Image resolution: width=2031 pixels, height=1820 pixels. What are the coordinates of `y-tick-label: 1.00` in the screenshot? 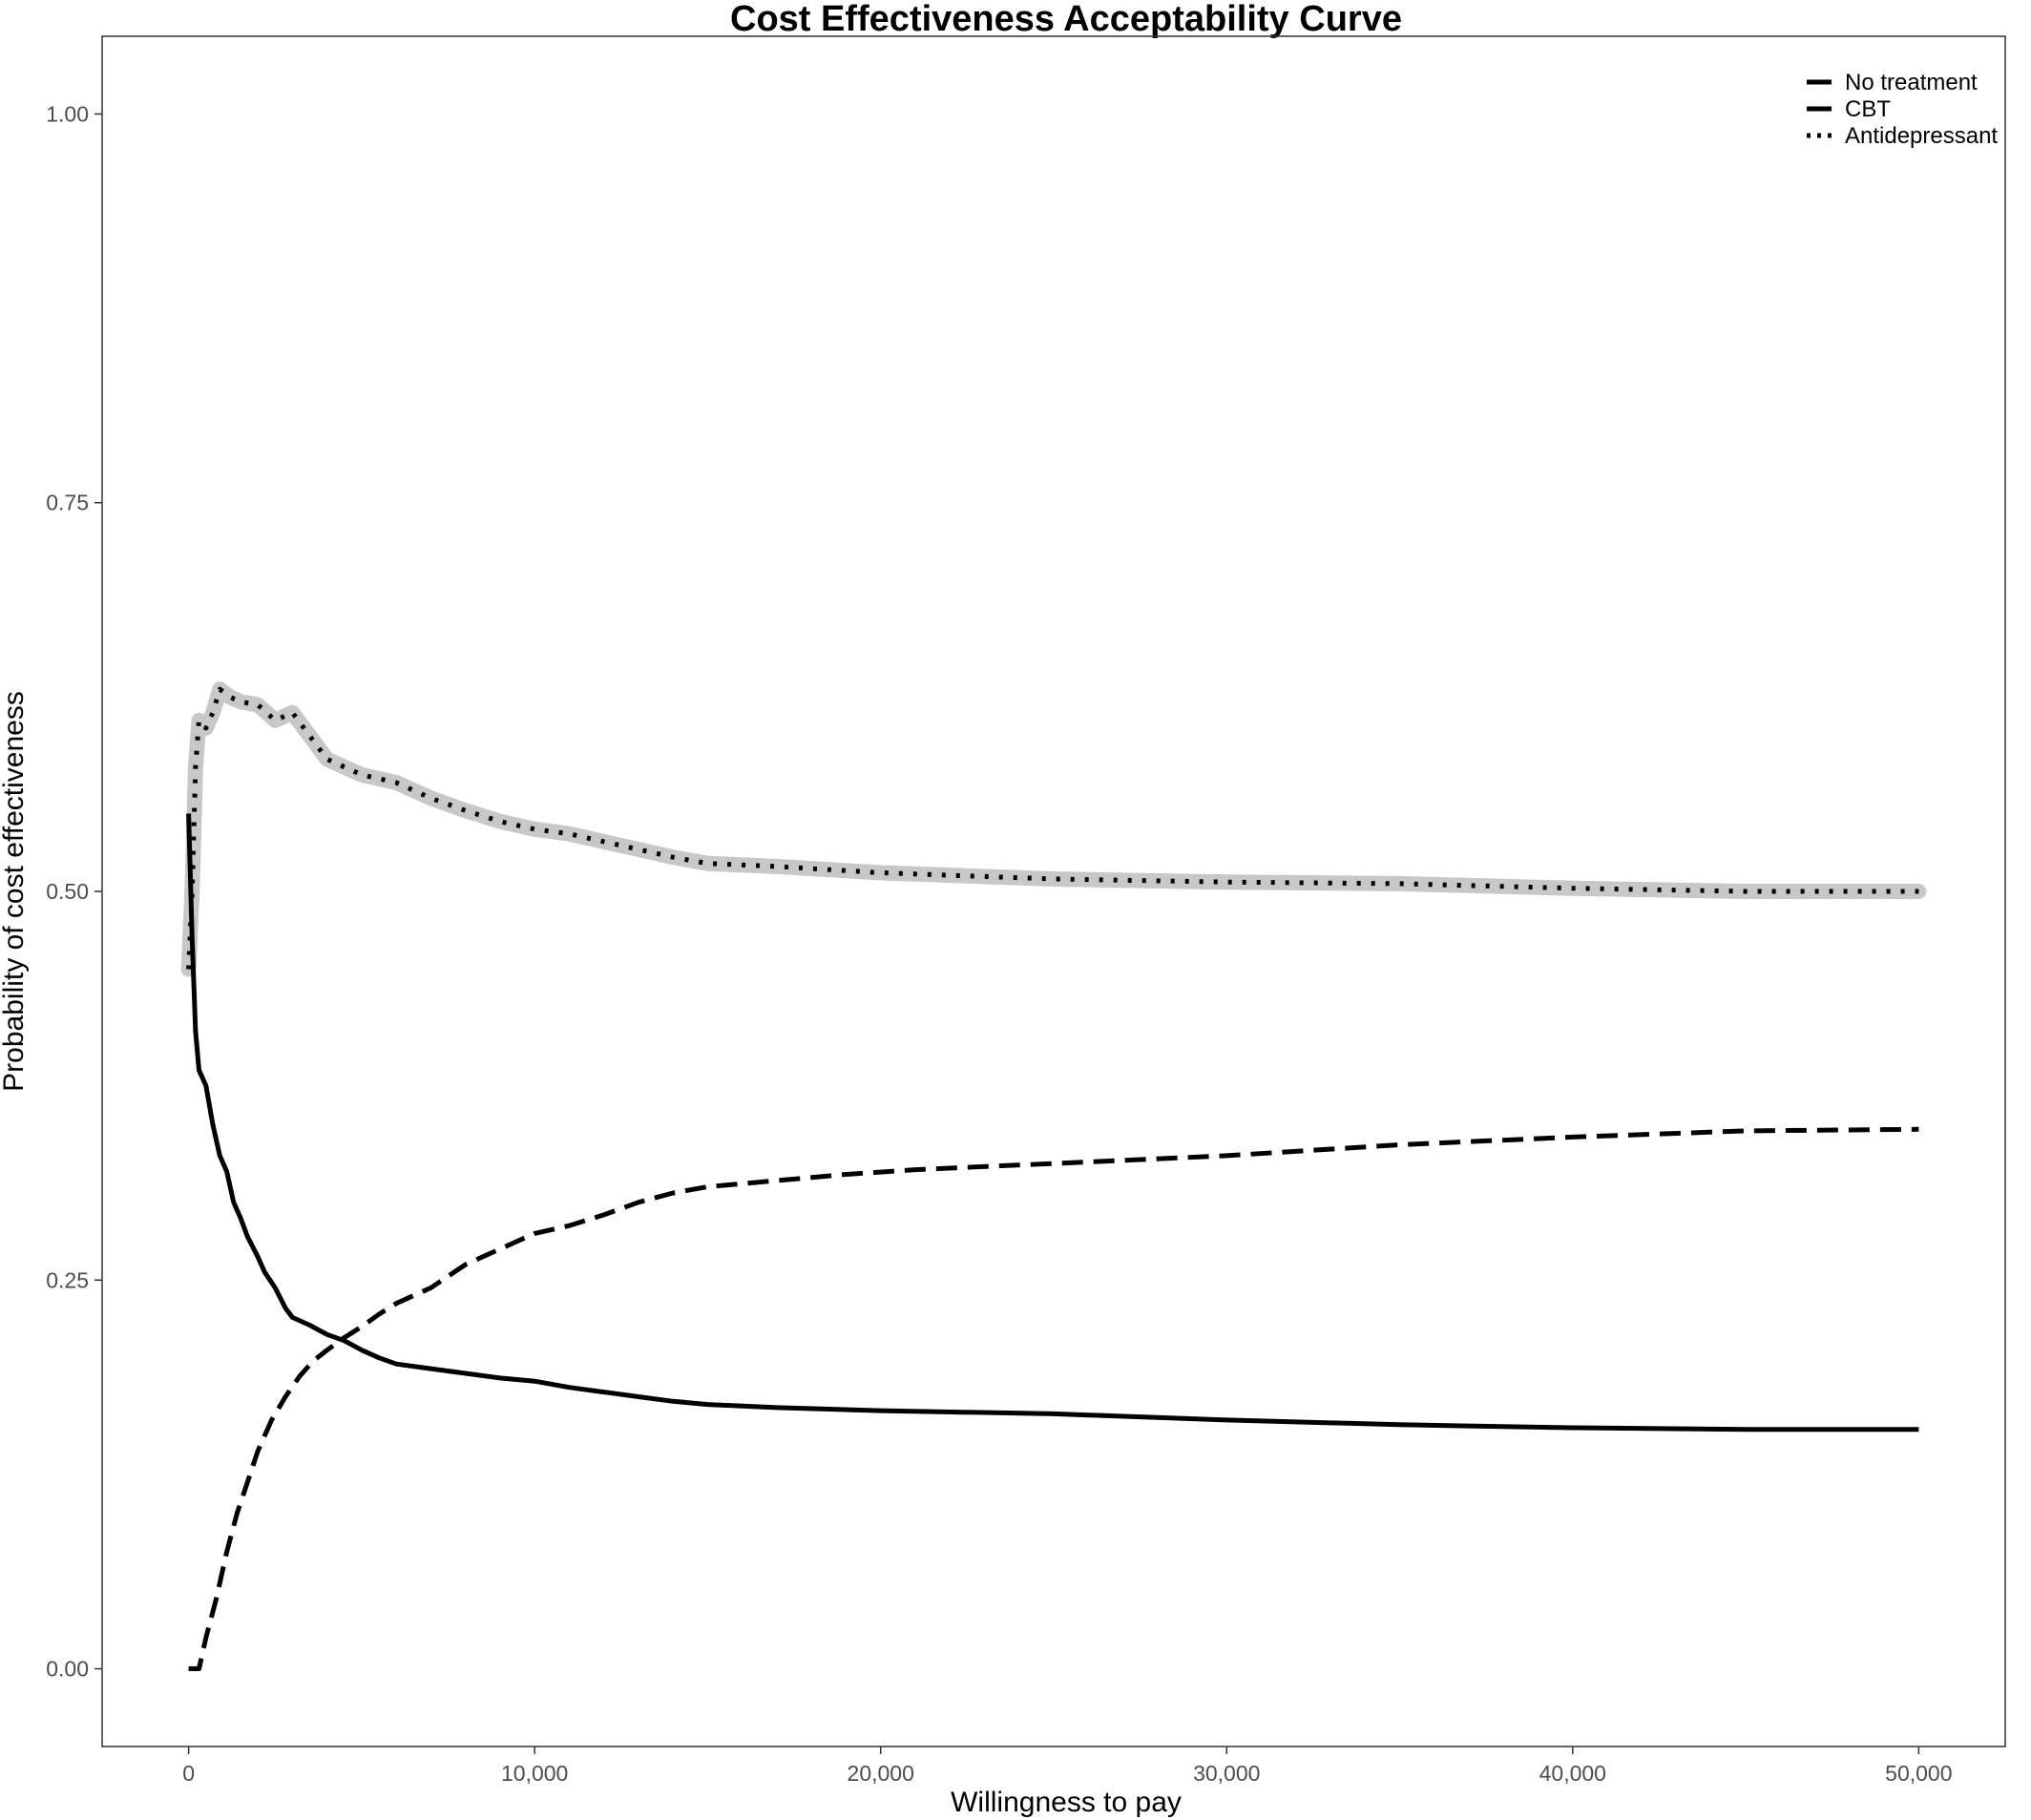 It's located at (67, 113).